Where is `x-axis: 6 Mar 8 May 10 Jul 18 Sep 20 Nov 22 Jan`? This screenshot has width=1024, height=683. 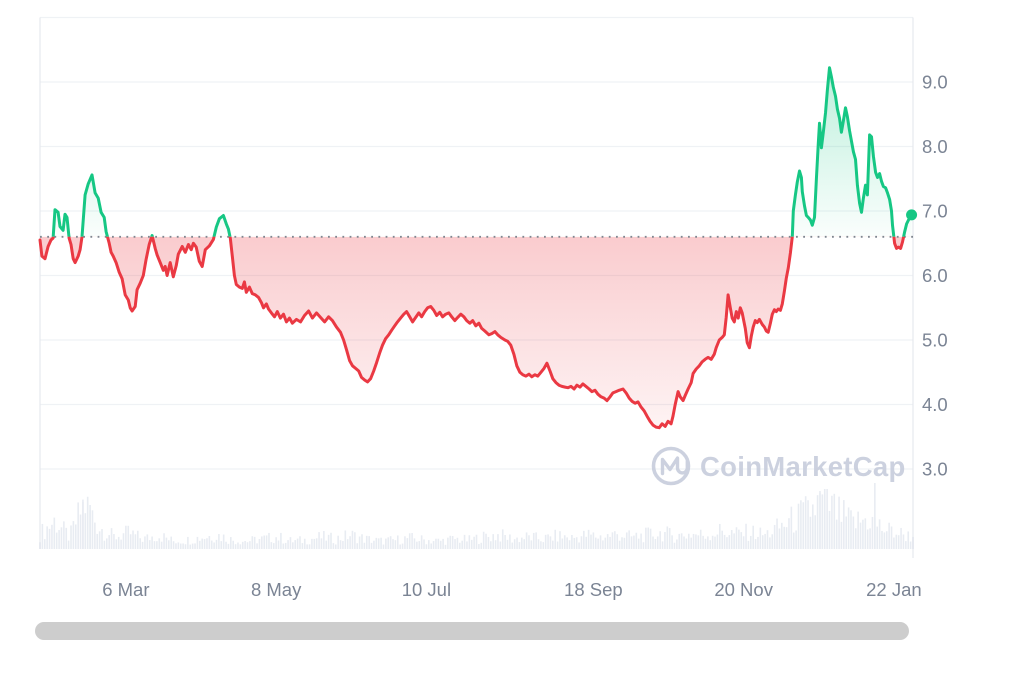
x-axis: 6 Mar 8 May 10 Jul 18 Sep 20 Nov 22 Jan is located at coordinates (511, 589).